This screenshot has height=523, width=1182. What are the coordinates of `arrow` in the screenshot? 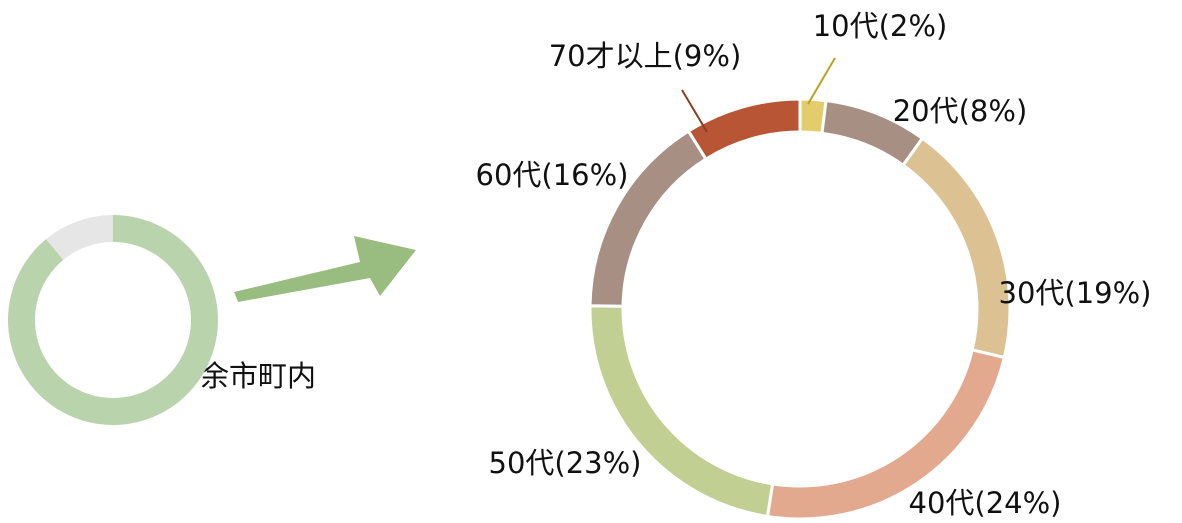 It's located at (325, 269).